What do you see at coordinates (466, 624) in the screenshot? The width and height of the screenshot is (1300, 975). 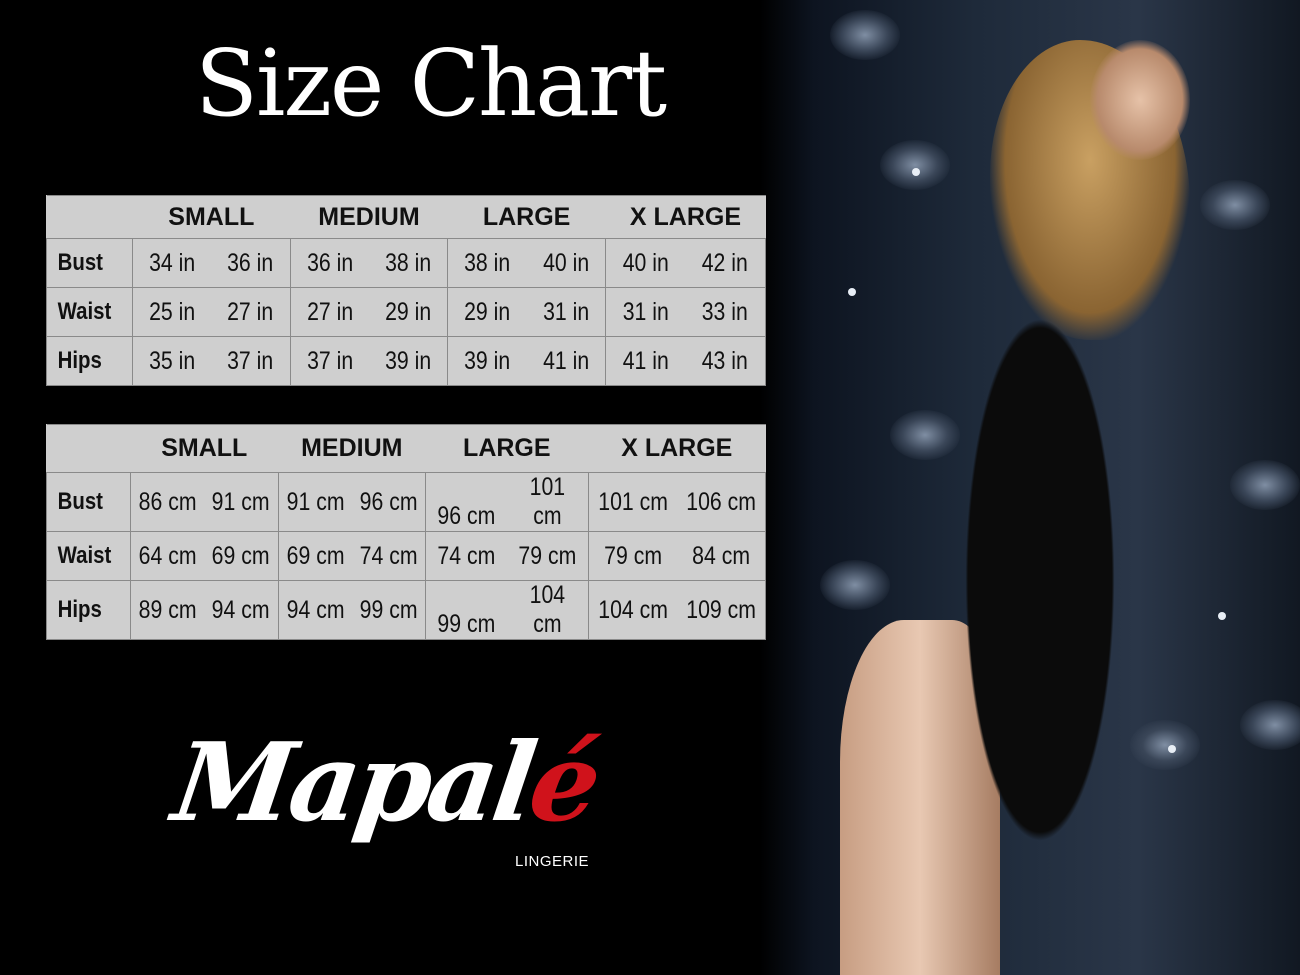 I see `min-value: 99 cm` at bounding box center [466, 624].